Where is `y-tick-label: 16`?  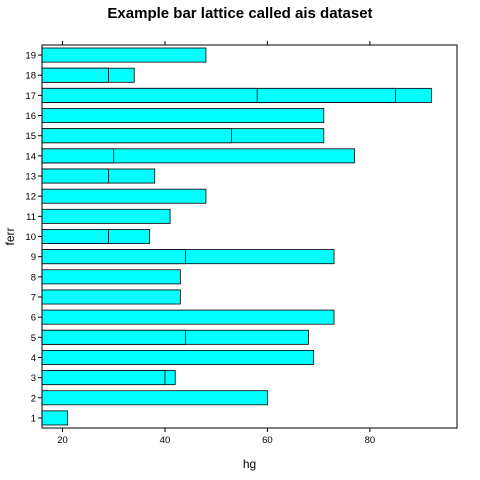 y-tick-label: 16 is located at coordinates (30, 116).